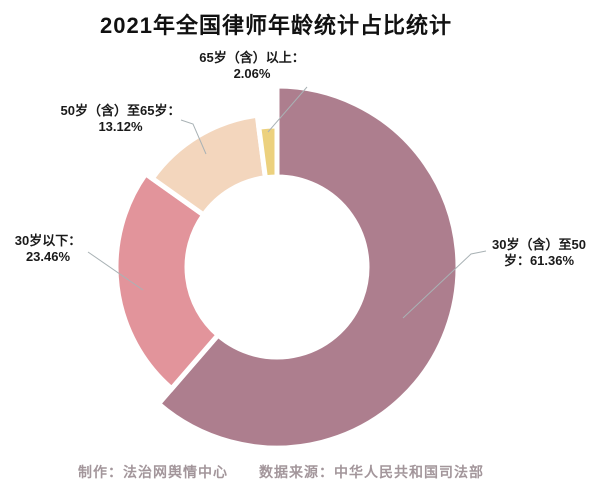 This screenshot has width=600, height=494. What do you see at coordinates (371, 472) in the screenshot?
I see `credit-source: 数据来源：中华人民共和国司法部` at bounding box center [371, 472].